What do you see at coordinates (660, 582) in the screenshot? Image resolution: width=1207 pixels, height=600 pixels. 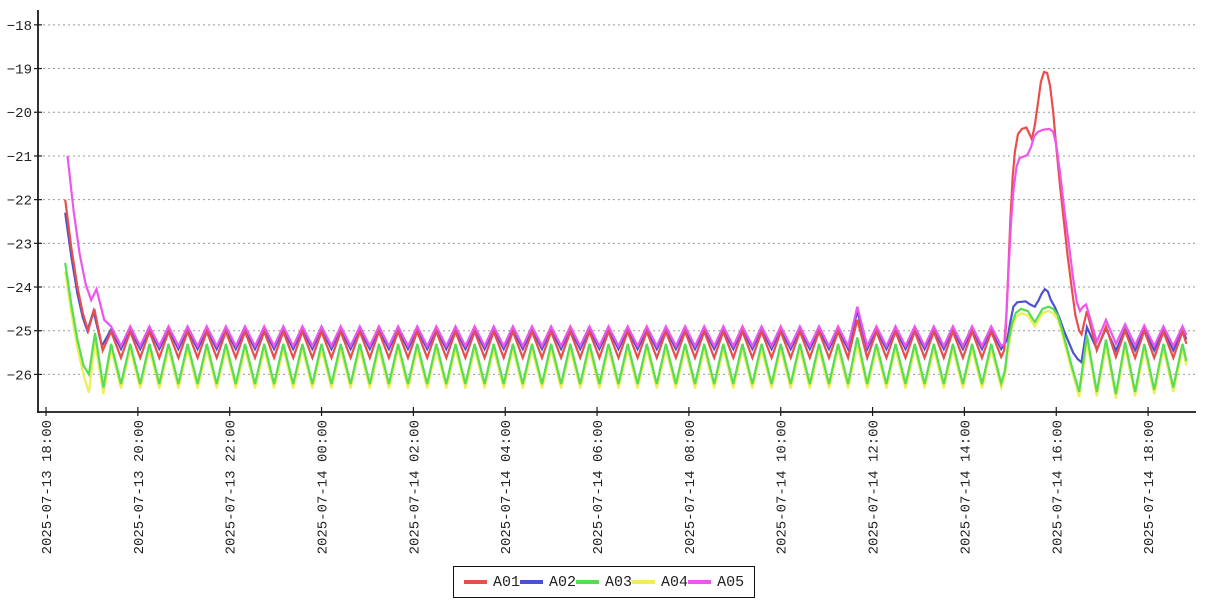 I see `legend-item-a04: A04` at bounding box center [660, 582].